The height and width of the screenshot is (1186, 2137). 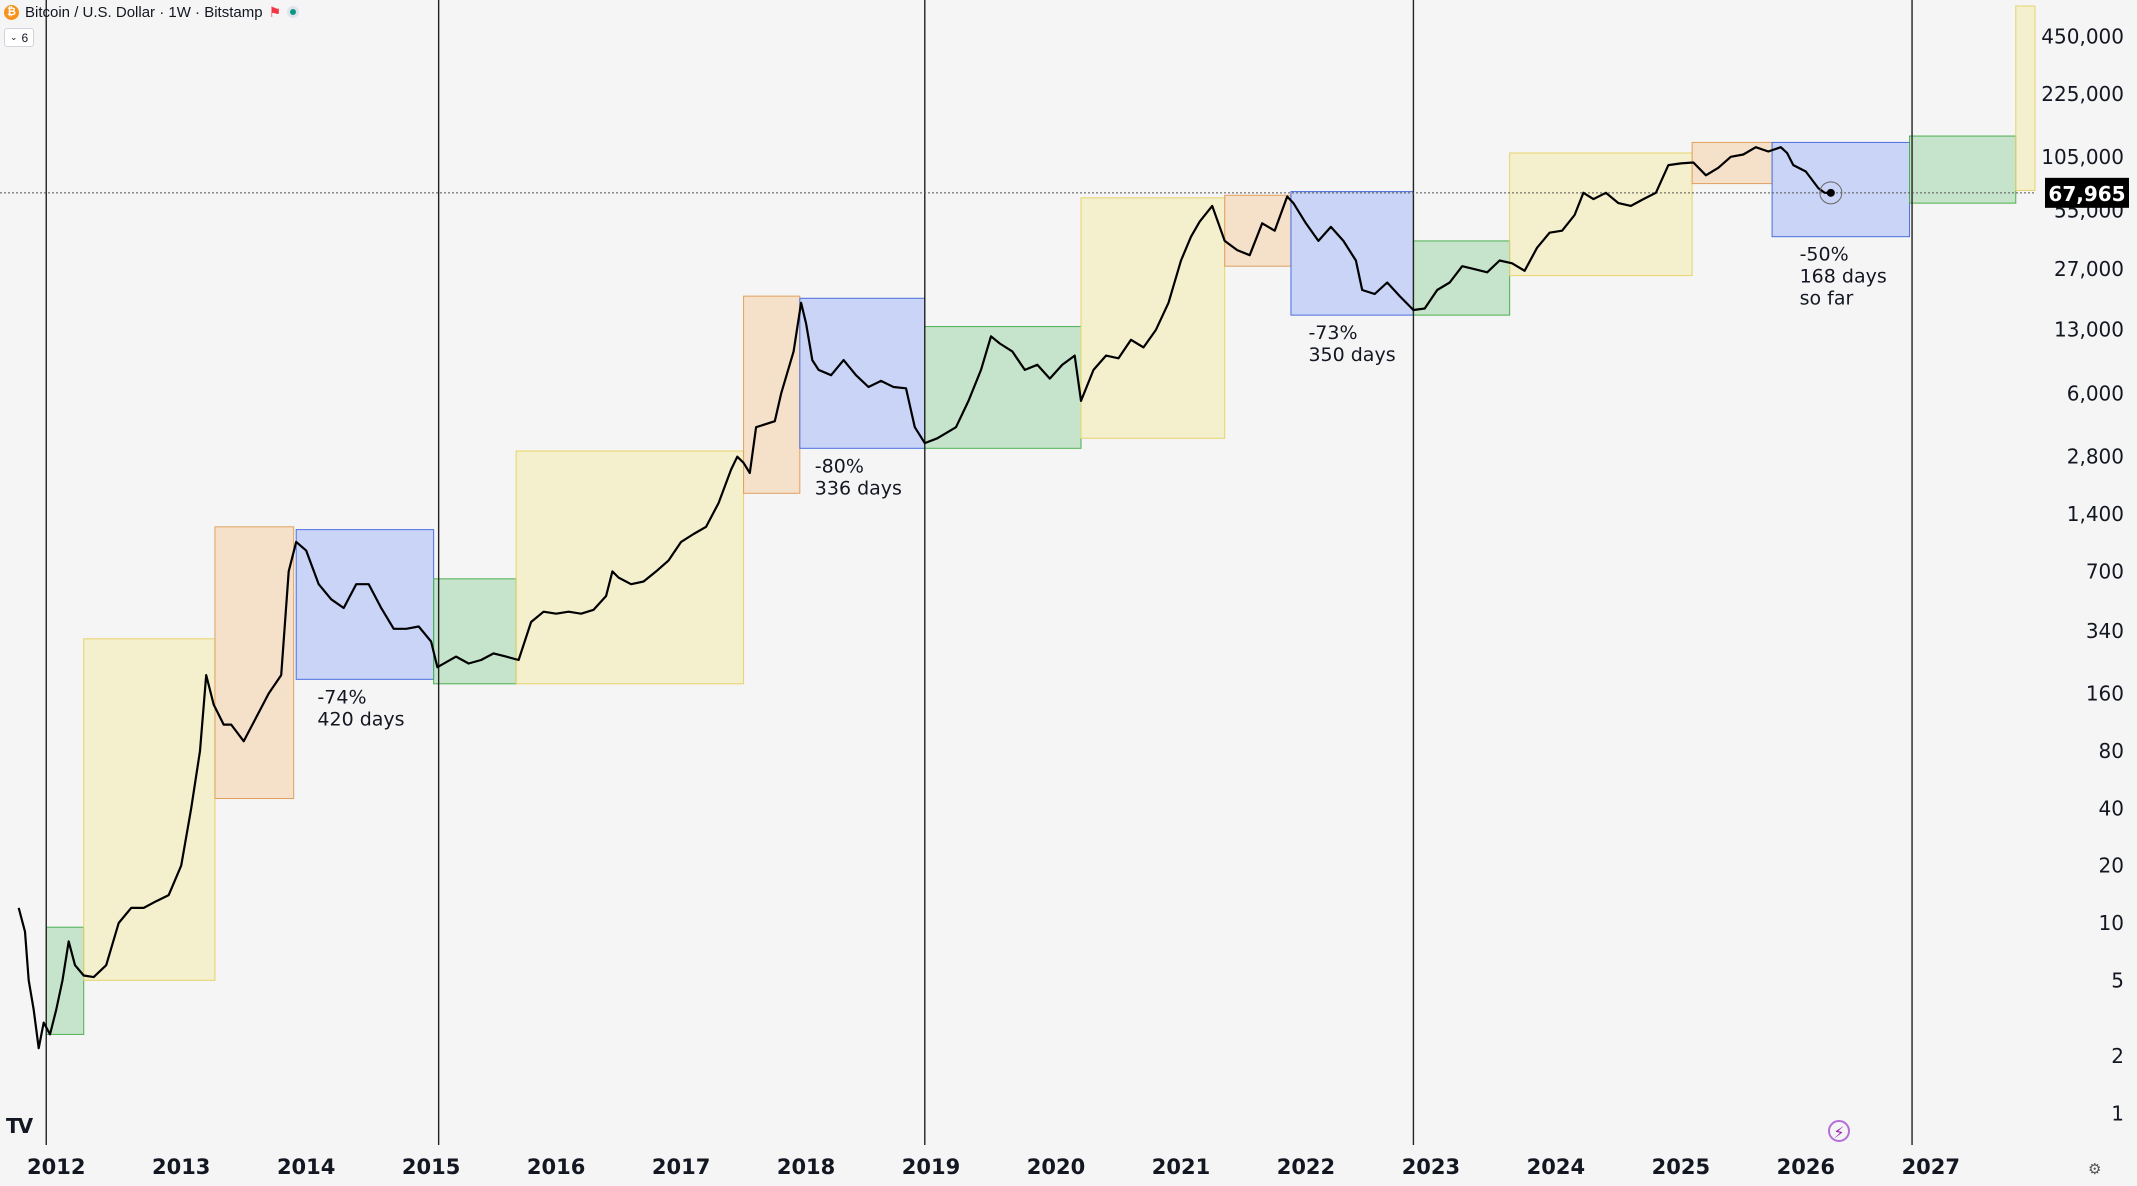 What do you see at coordinates (1843, 277) in the screenshot?
I see `drawdown-label: -50% 168 days so far` at bounding box center [1843, 277].